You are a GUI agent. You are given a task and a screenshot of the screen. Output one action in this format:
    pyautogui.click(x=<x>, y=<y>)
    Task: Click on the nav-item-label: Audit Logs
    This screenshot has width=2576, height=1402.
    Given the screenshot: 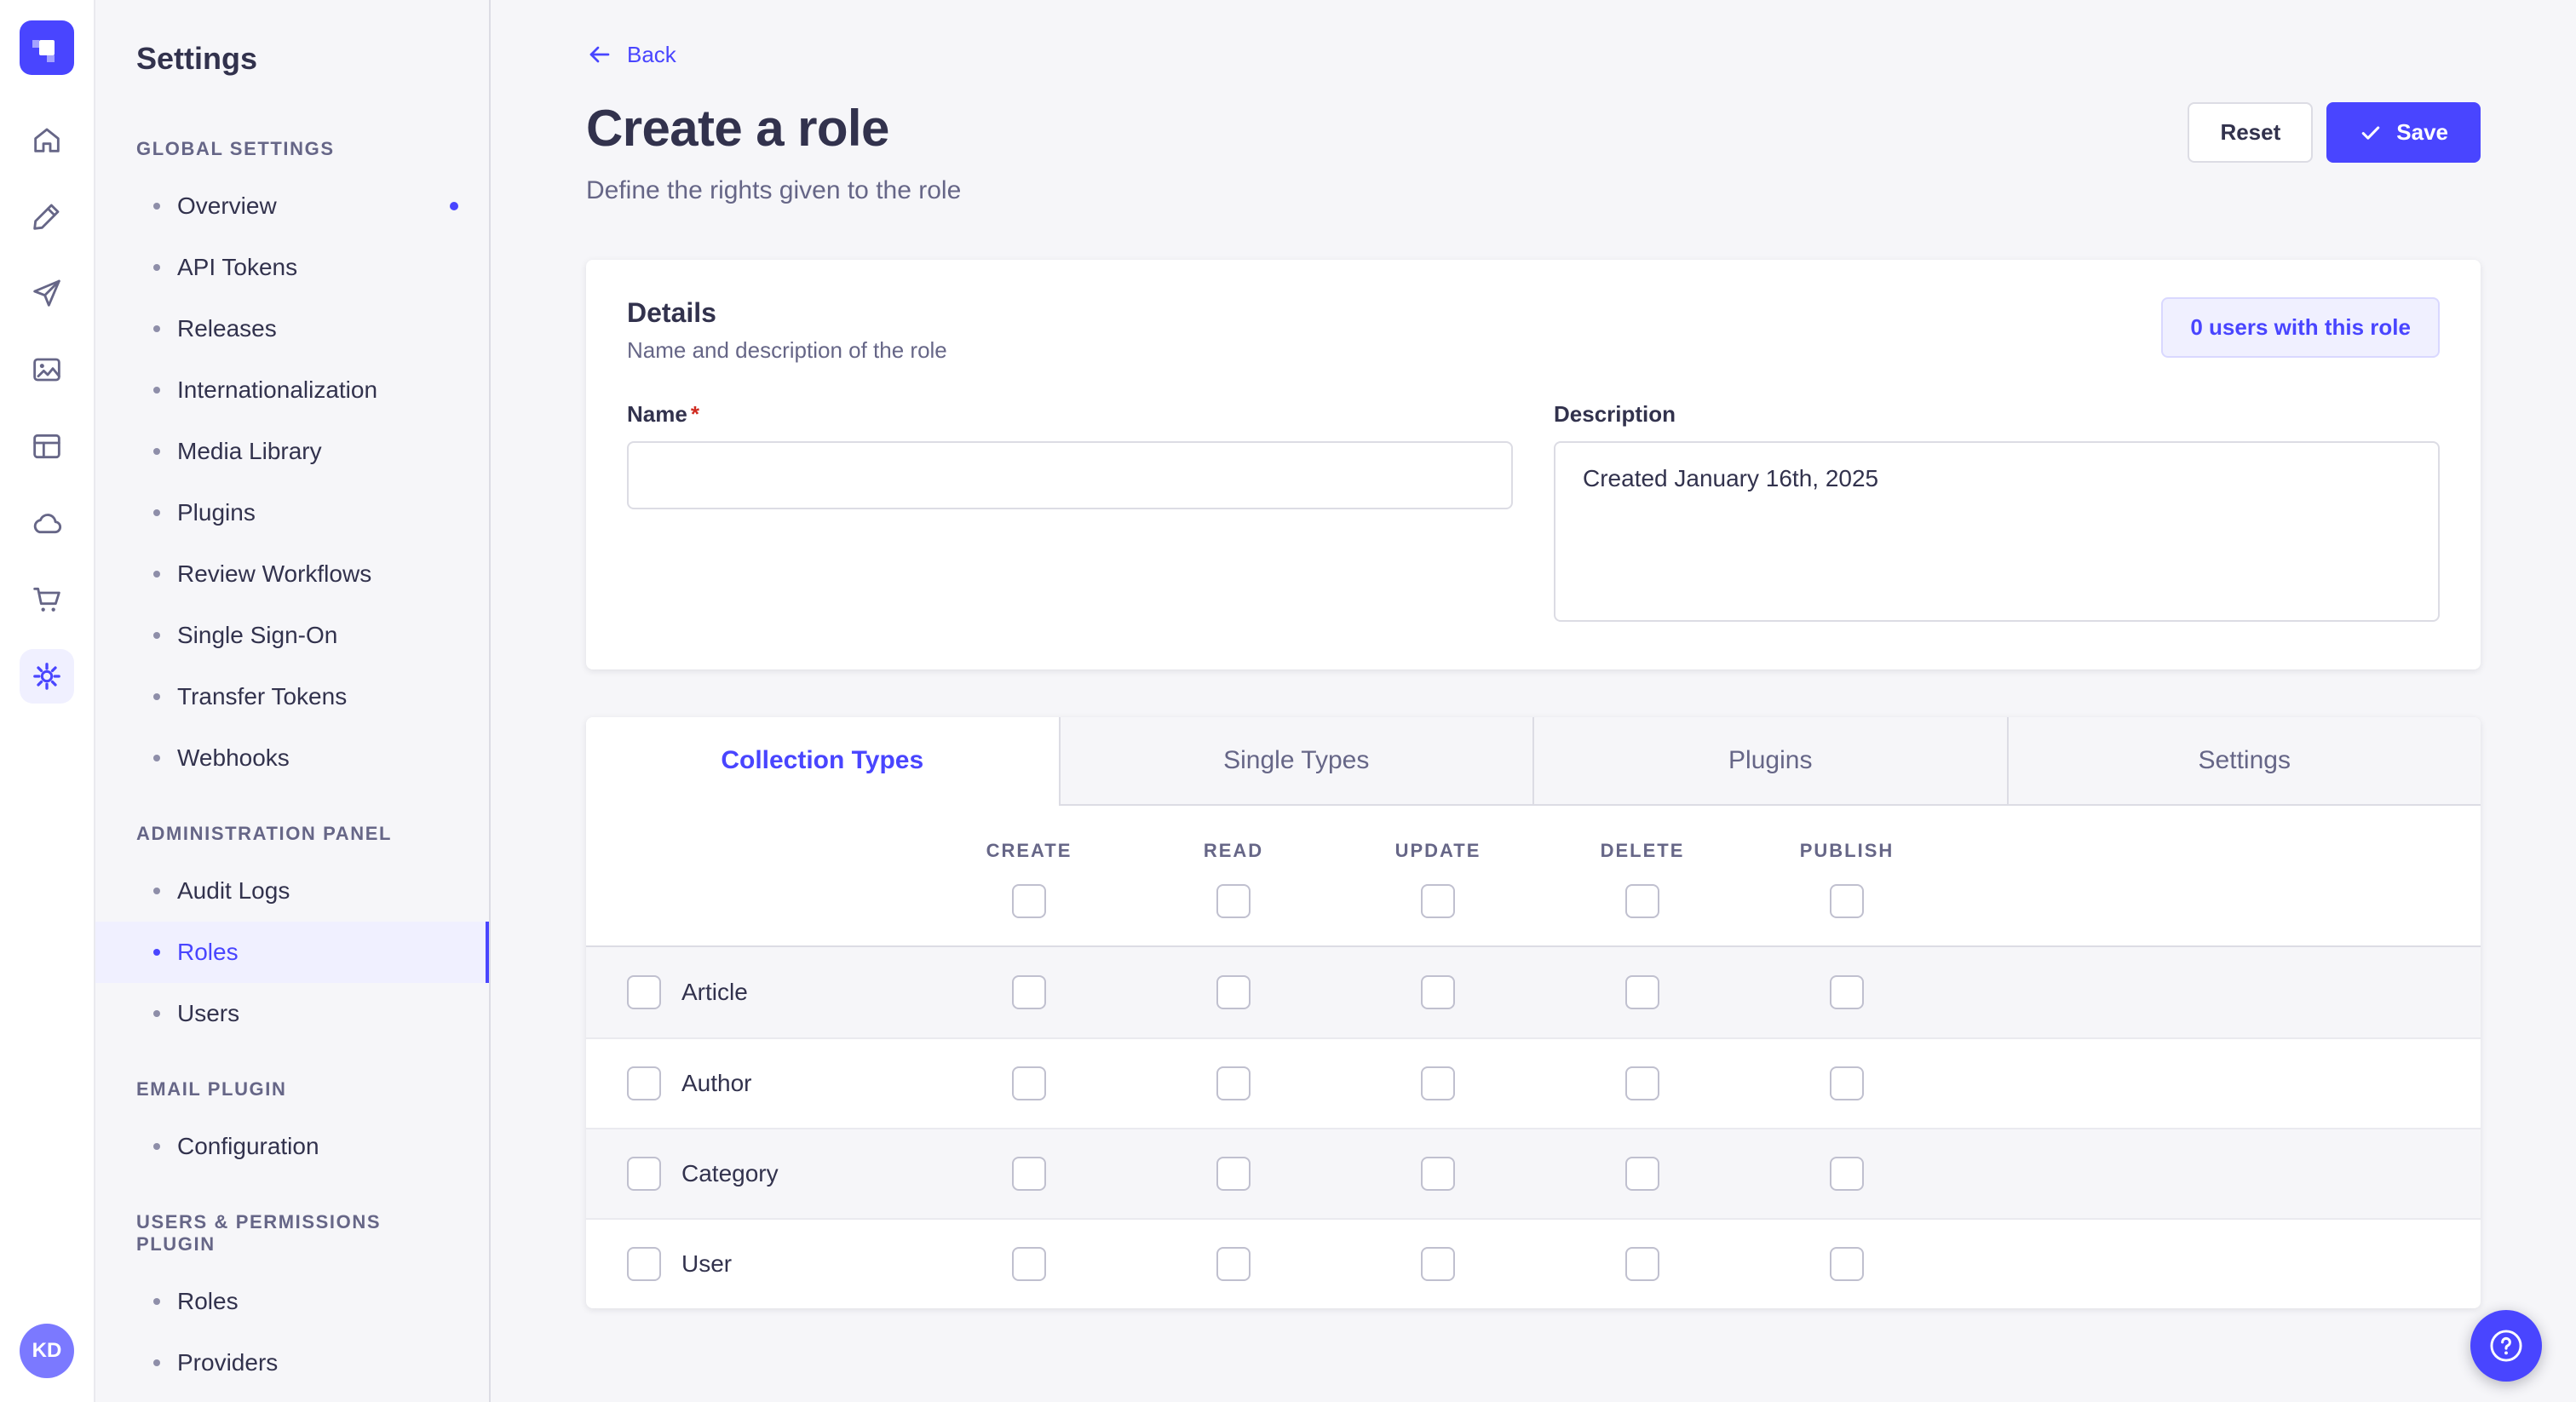 What is the action you would take?
    pyautogui.click(x=234, y=890)
    